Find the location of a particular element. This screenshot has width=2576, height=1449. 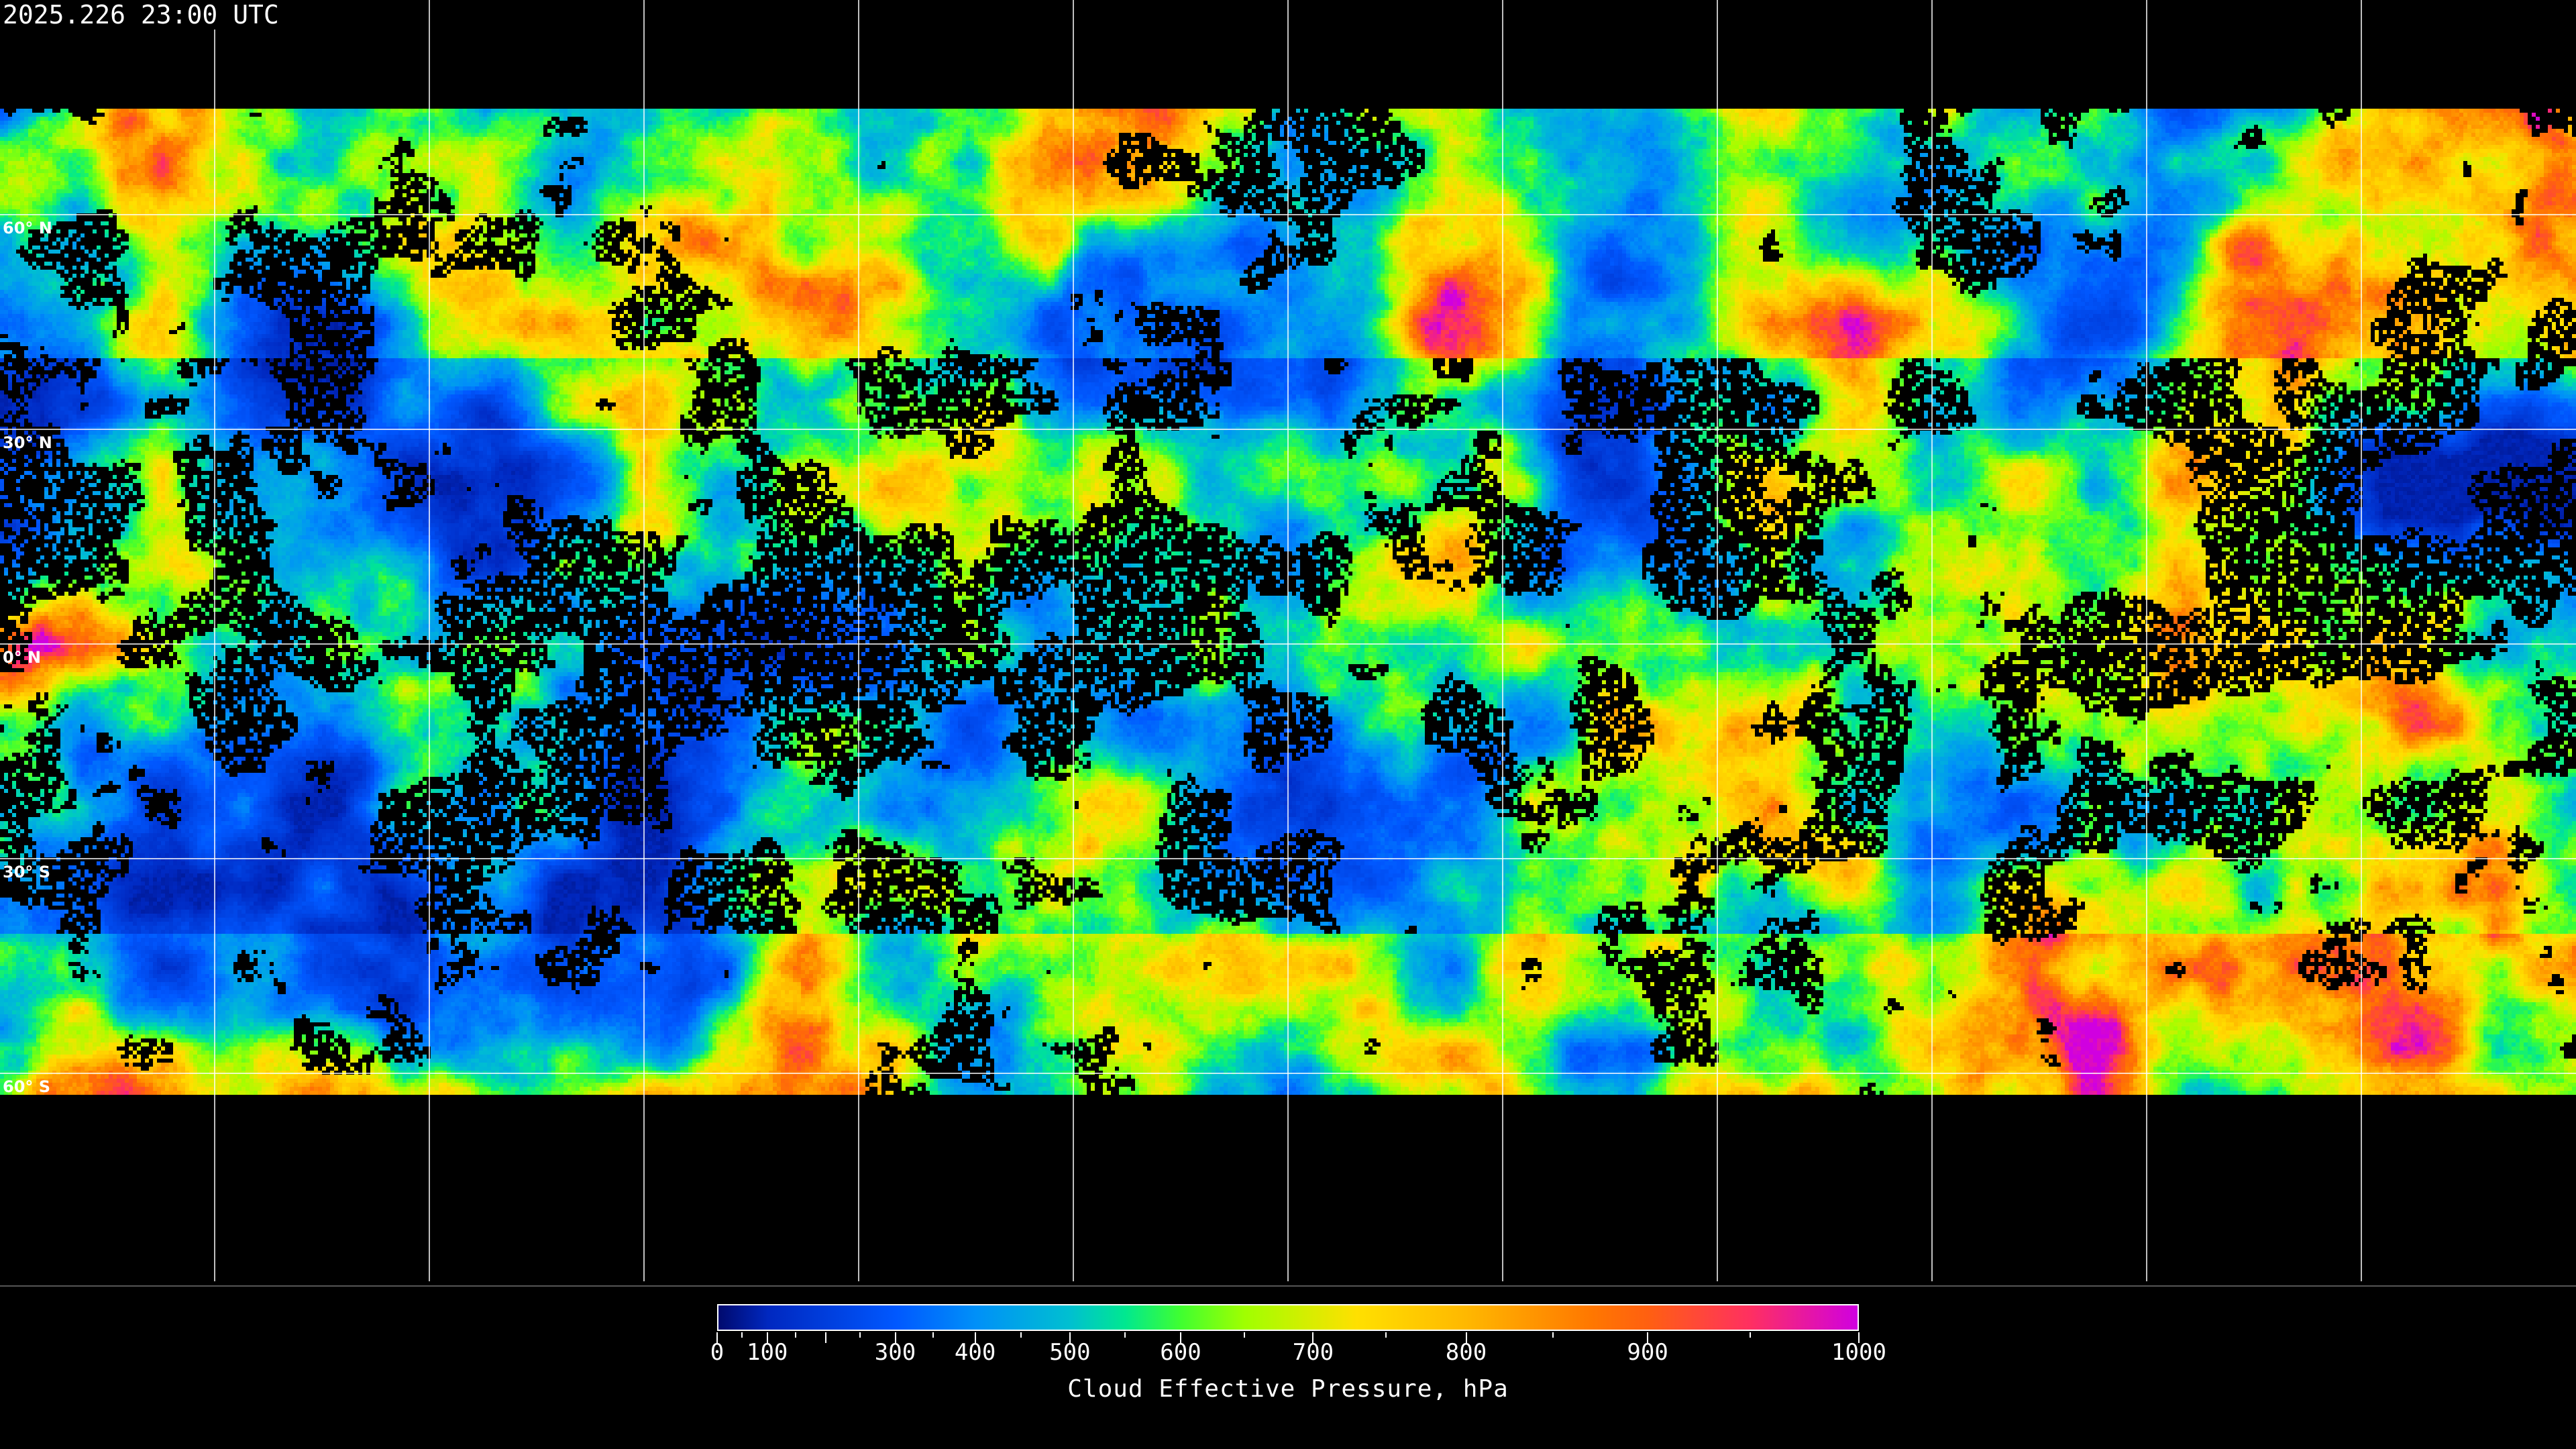

tick-label: 1000 is located at coordinates (1858, 1352).